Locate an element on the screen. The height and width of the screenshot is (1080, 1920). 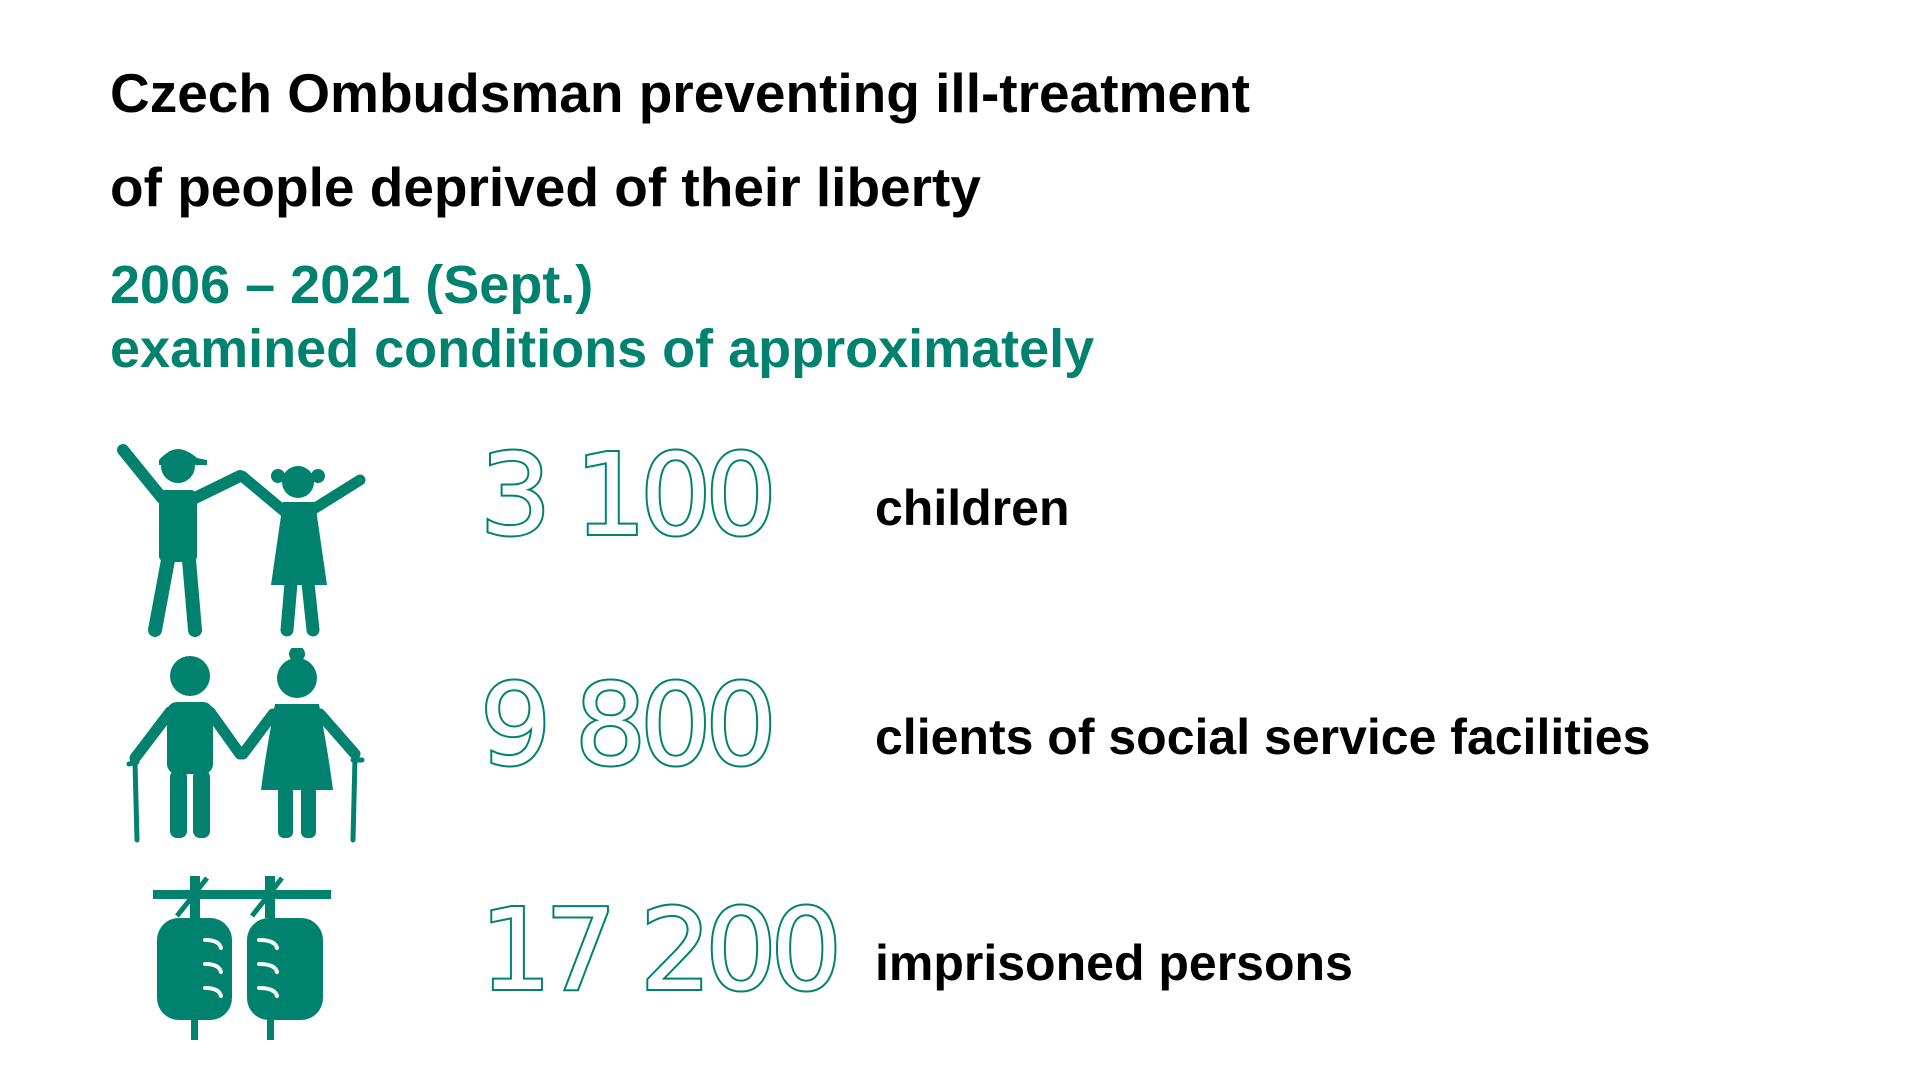
subtitle-period: 2006 – 2021 (Sept.) is located at coordinates (352, 285).